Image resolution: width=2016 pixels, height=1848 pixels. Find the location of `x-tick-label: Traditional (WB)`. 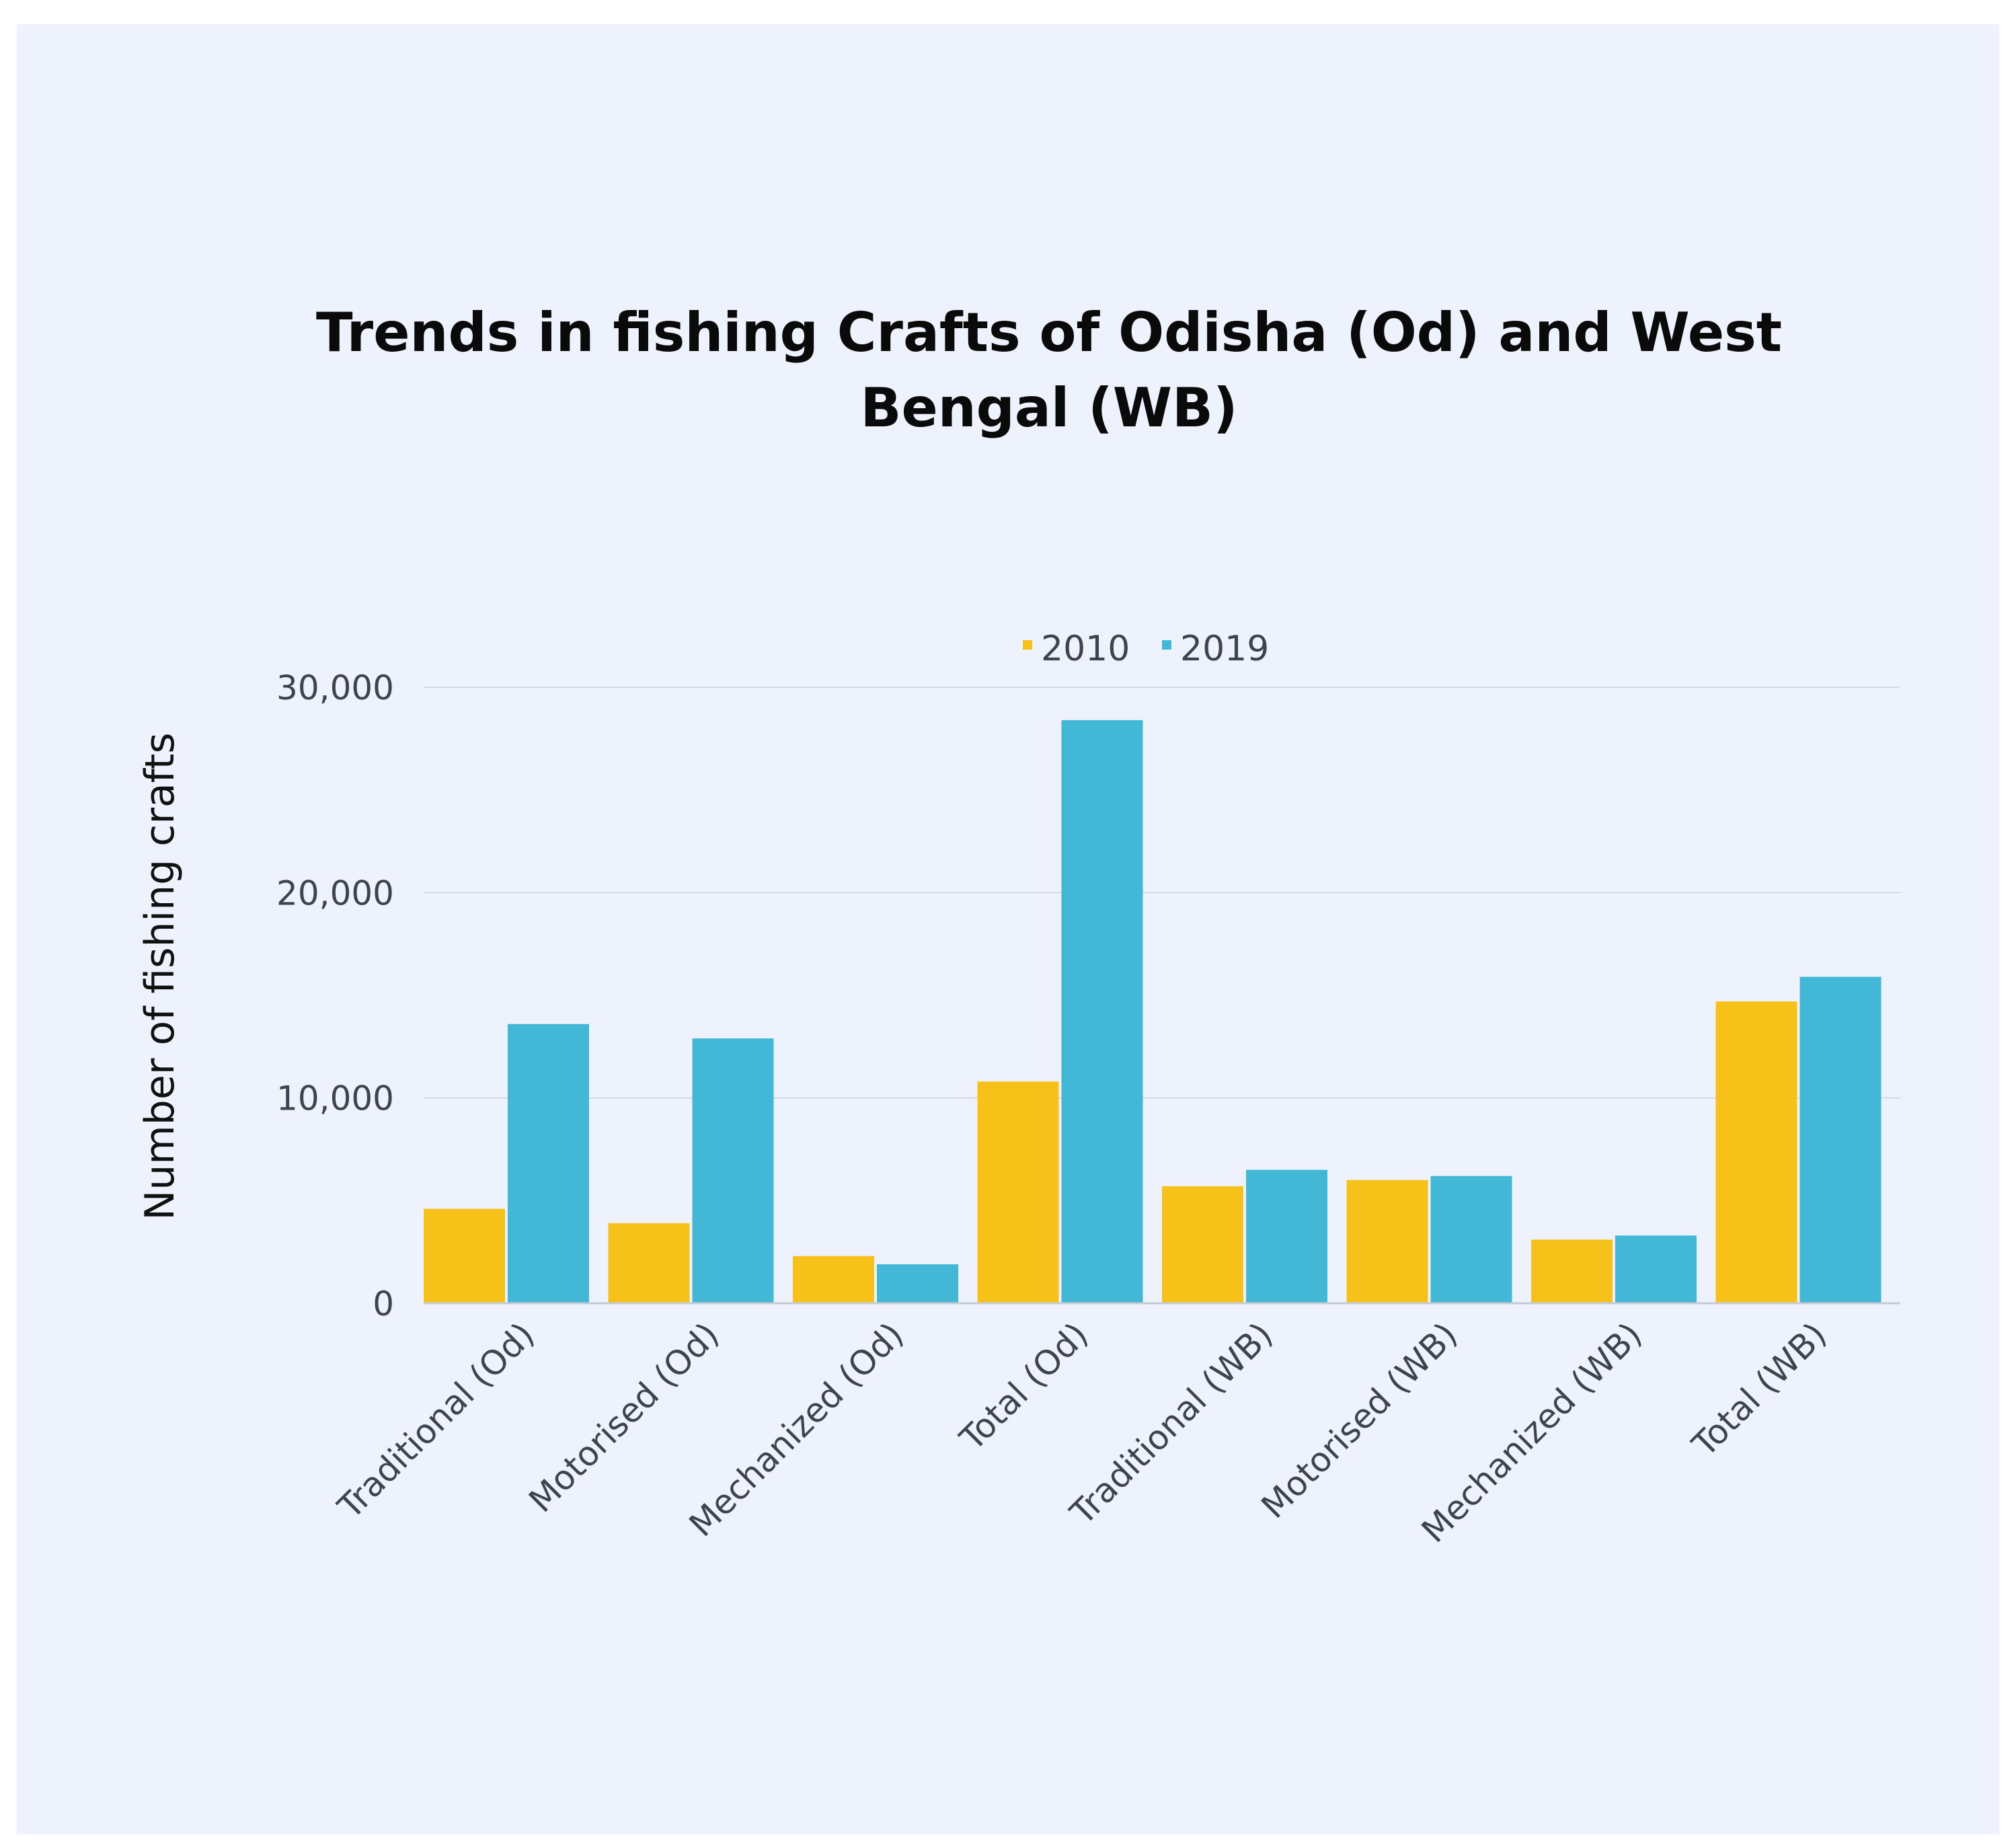

x-tick-label: Traditional (WB) is located at coordinates (1171, 1424).